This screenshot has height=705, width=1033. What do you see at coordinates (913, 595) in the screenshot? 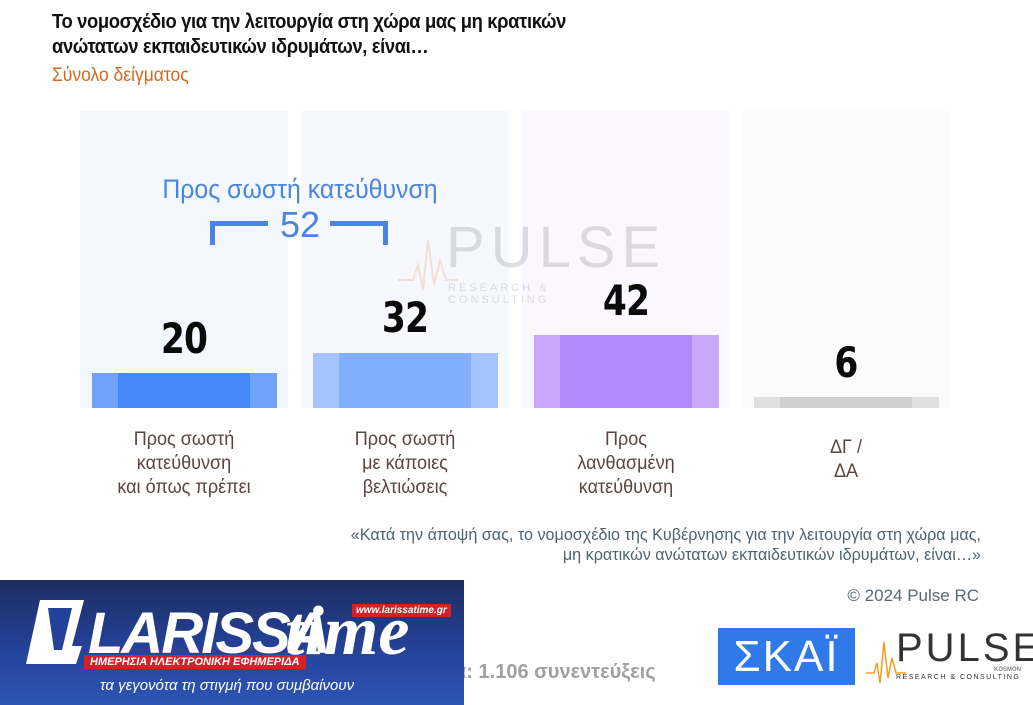
I see `copyright: © 2024 Pulse RC` at bounding box center [913, 595].